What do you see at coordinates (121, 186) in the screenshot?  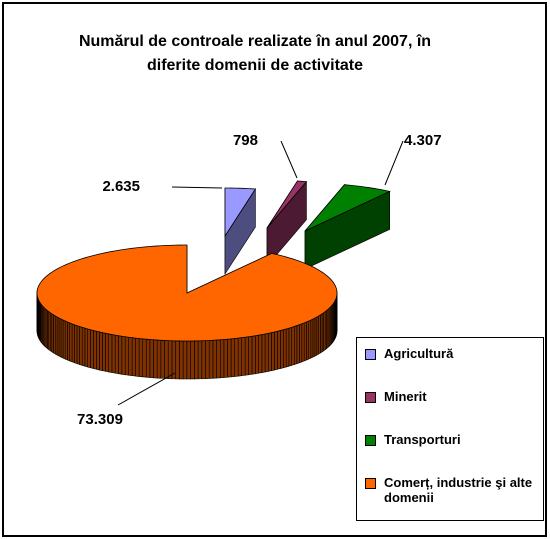 I see `data-label: 2.635` at bounding box center [121, 186].